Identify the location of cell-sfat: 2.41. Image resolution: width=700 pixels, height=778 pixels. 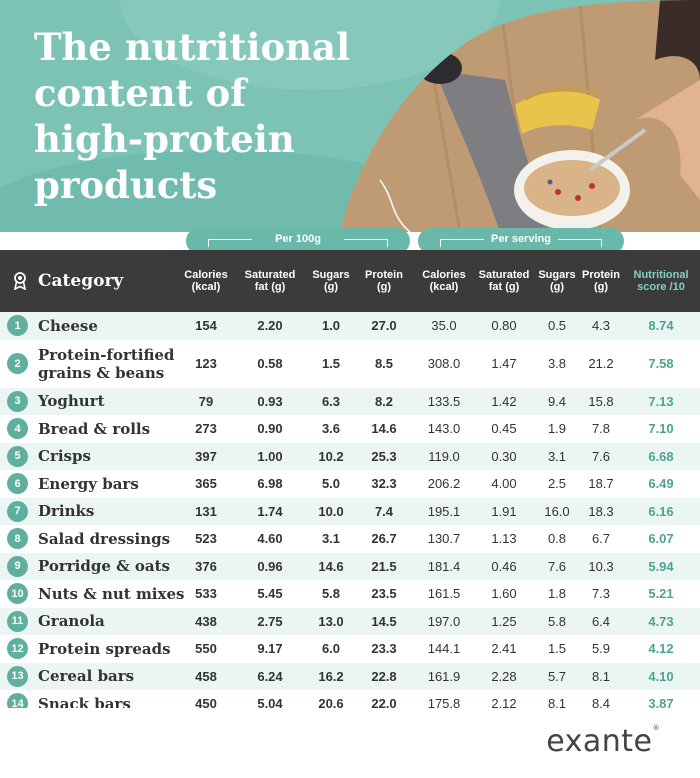
(504, 649).